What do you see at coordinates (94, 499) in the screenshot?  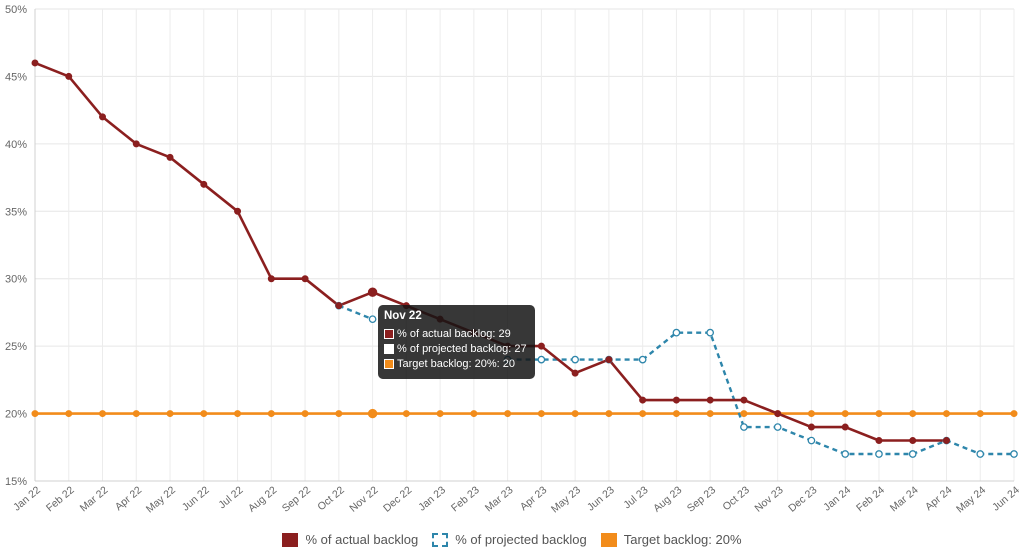 I see `x-tick-label: Mar 22` at bounding box center [94, 499].